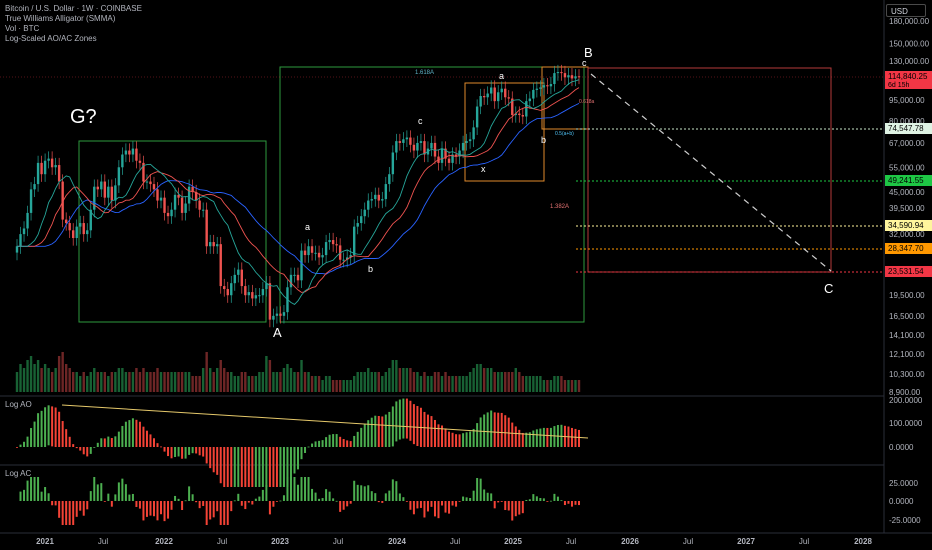 This screenshot has width=932, height=550. What do you see at coordinates (906, 10) in the screenshot?
I see `currency-selector: USD` at bounding box center [906, 10].